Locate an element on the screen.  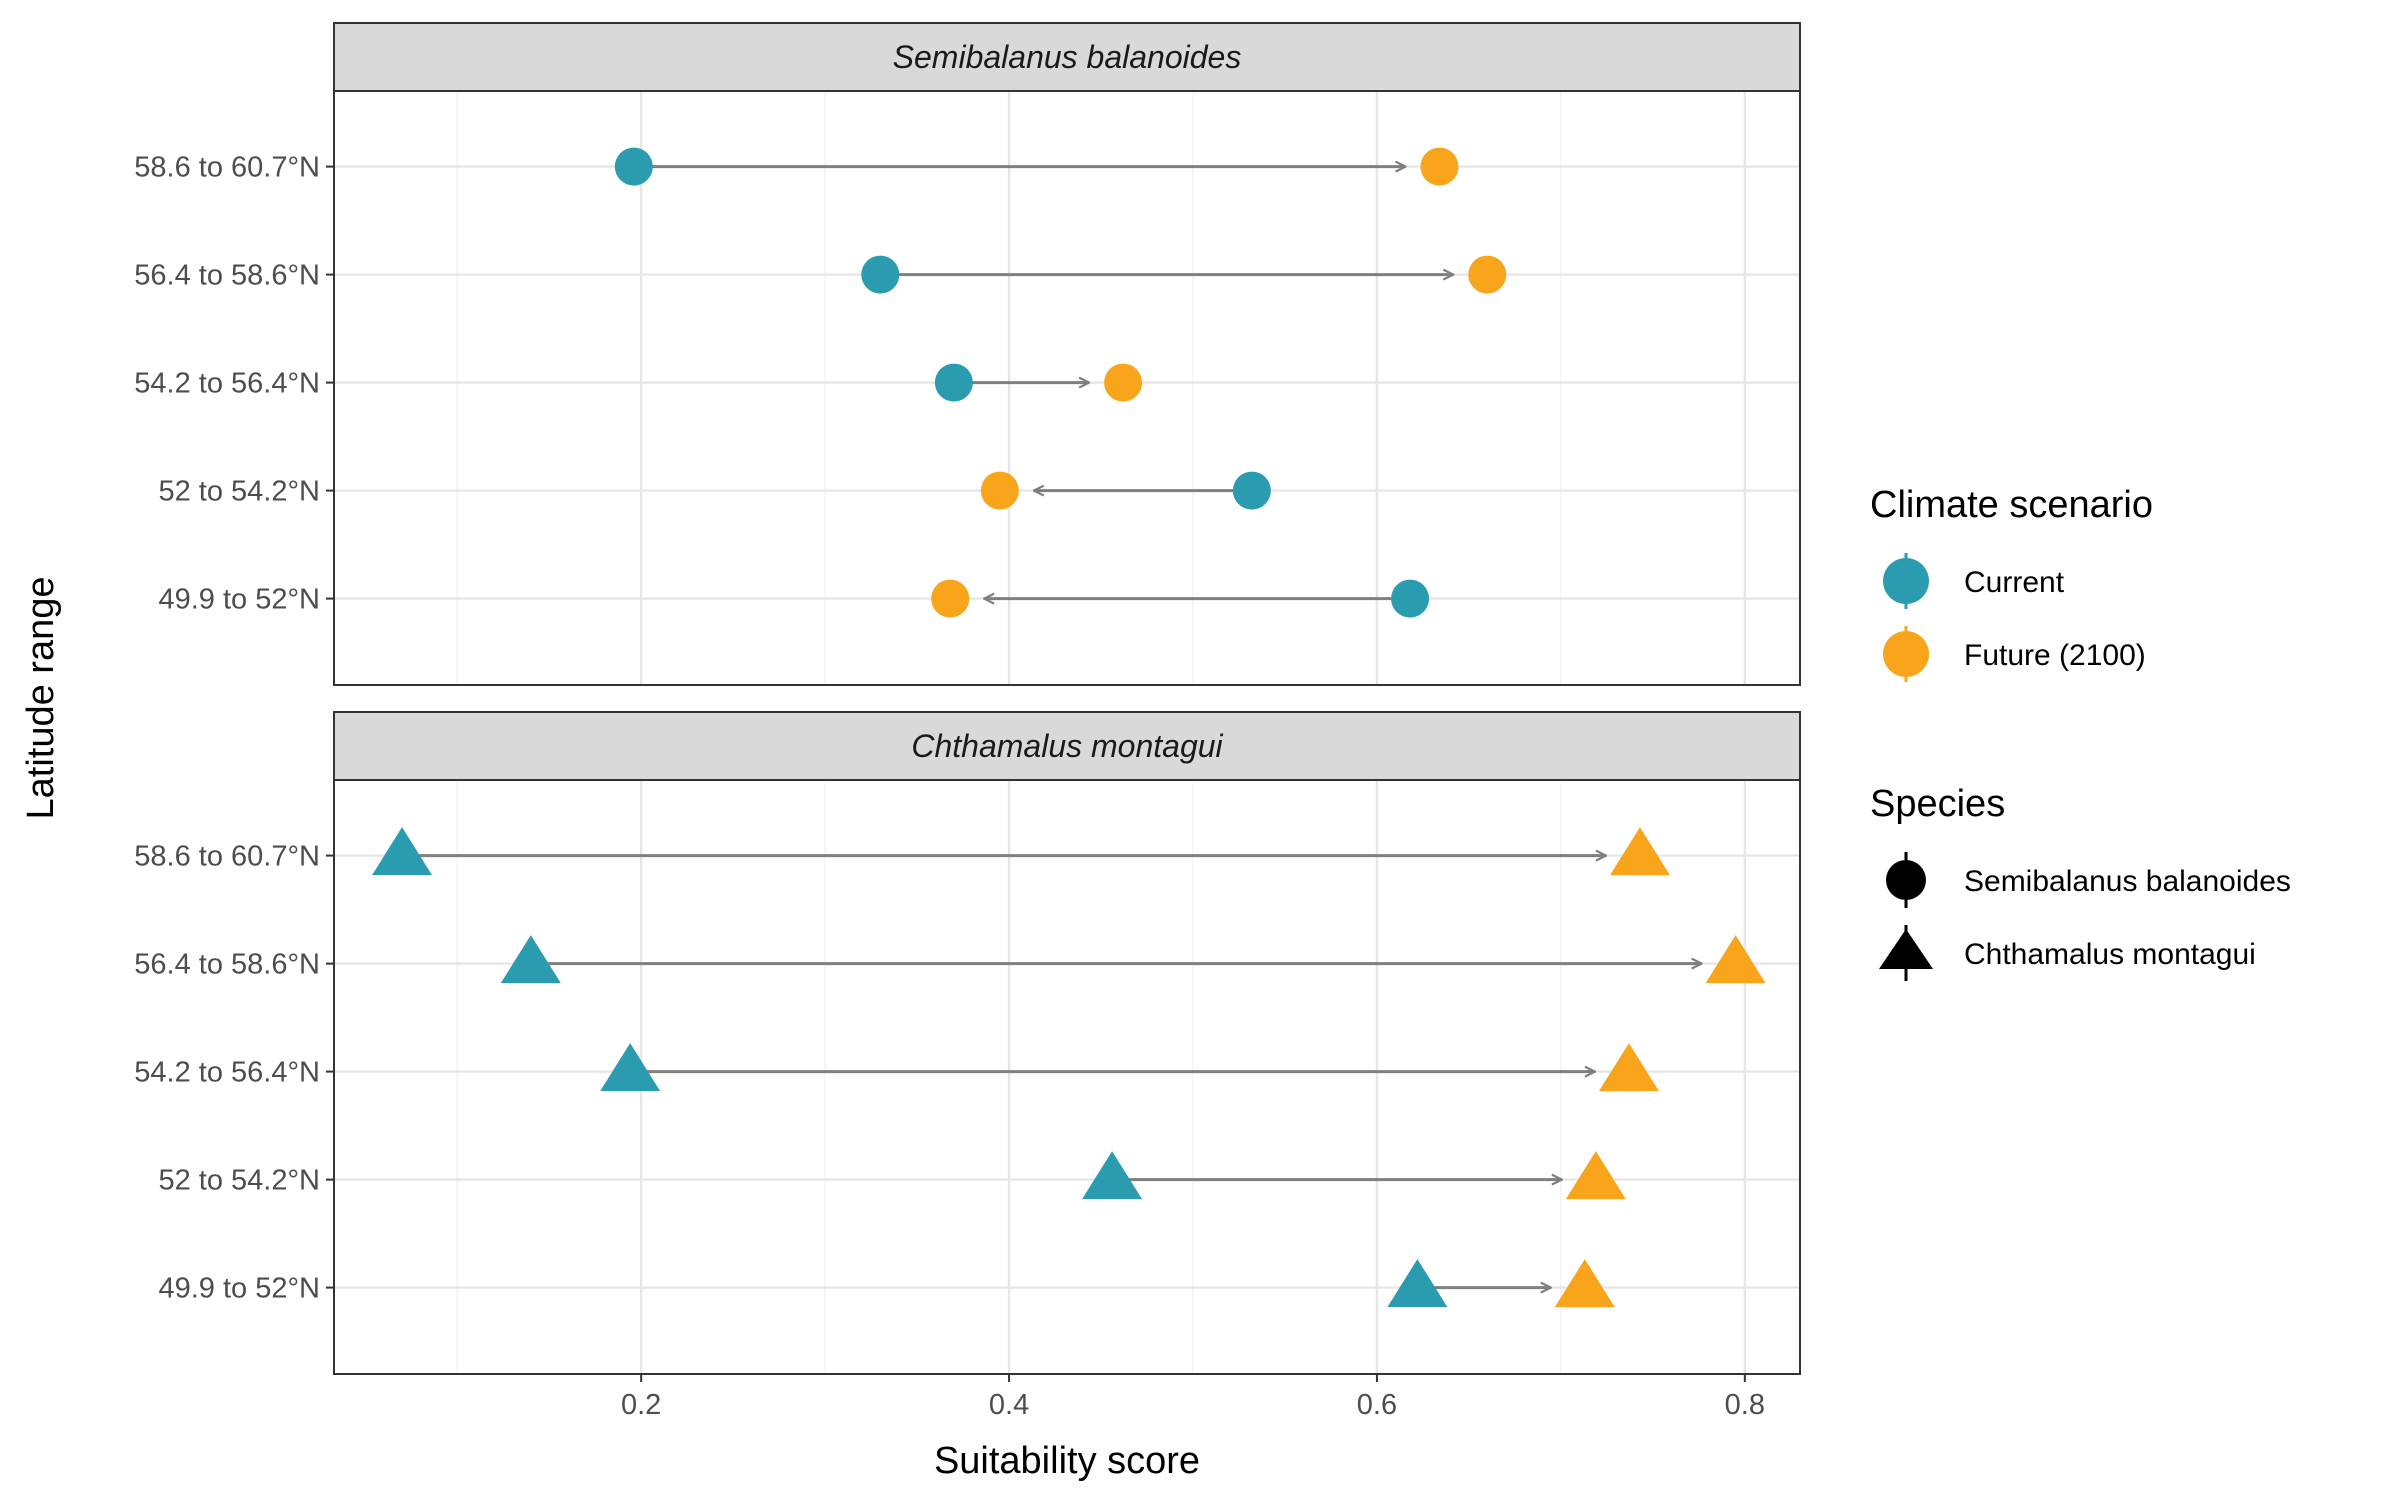
panel-1-marks is located at coordinates (1060, 382).